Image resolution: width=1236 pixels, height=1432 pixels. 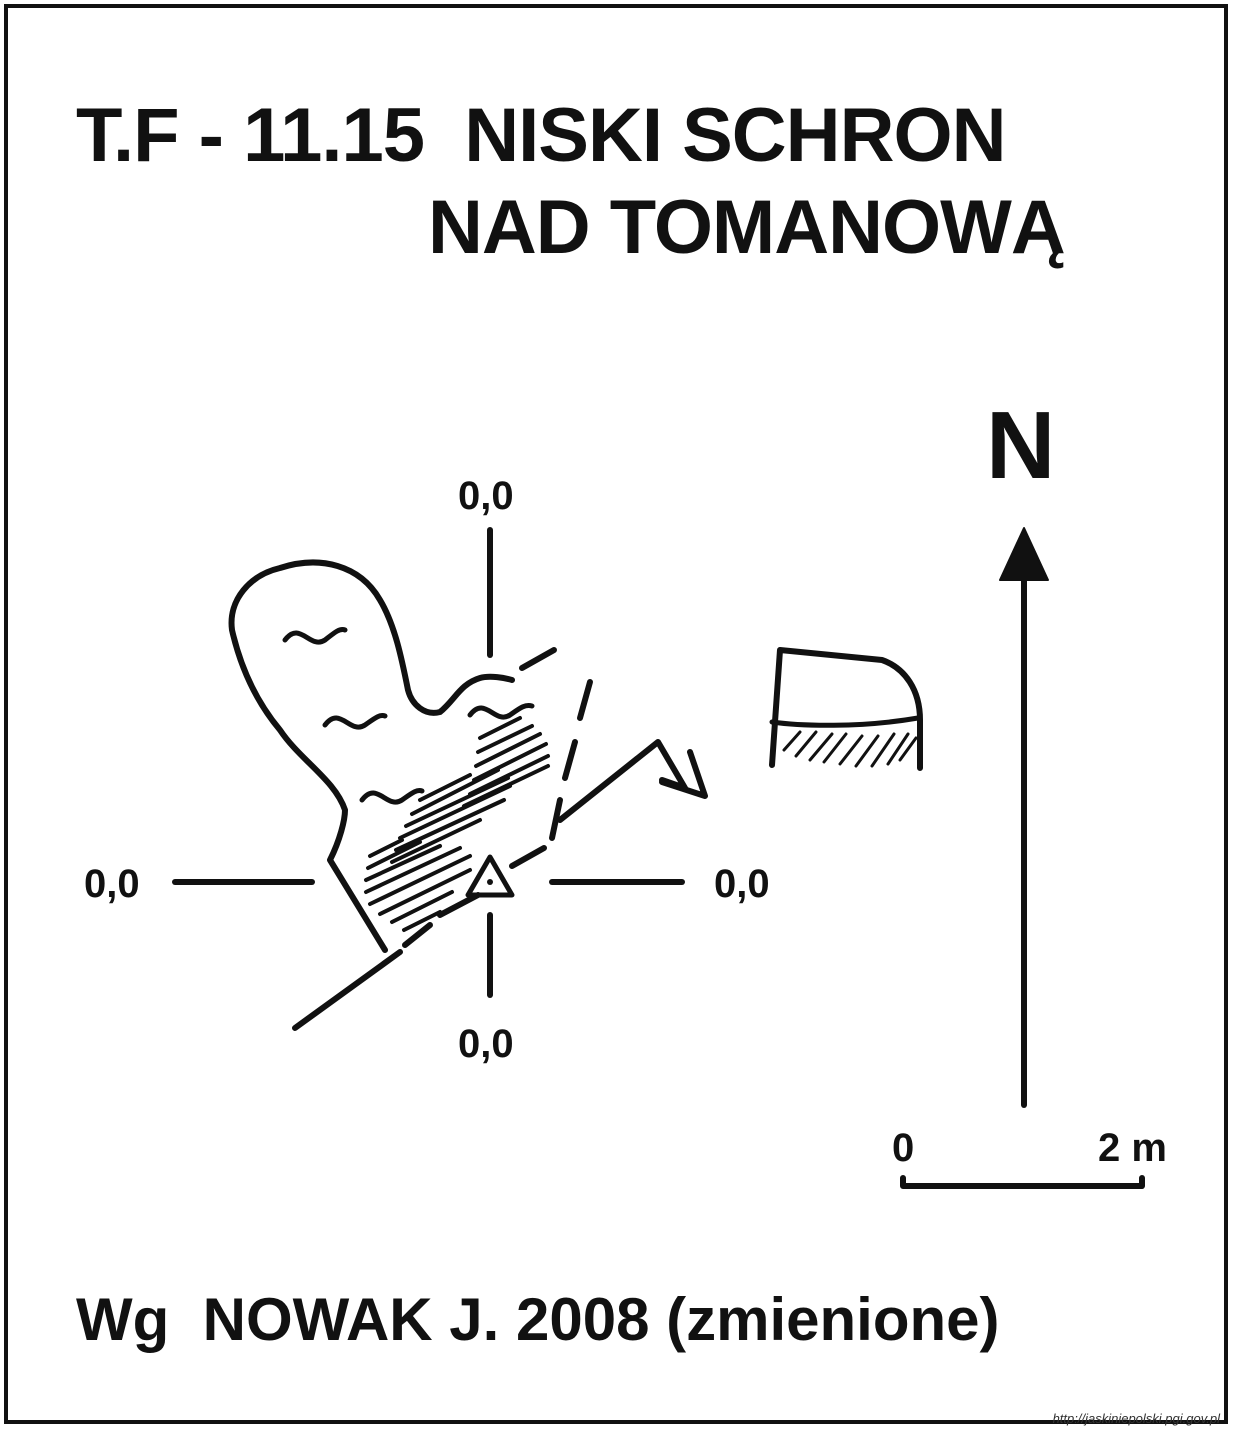 I want to click on elevation-label-left: 0,0, so click(x=112, y=884).